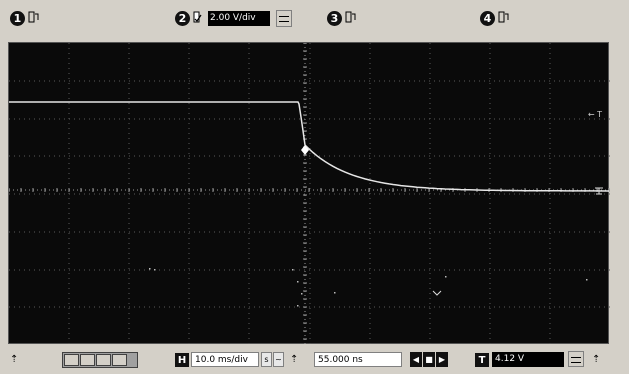 Image resolution: width=629 pixels, height=374 pixels. What do you see at coordinates (182, 360) in the screenshot?
I see `horizontal-label: H` at bounding box center [182, 360].